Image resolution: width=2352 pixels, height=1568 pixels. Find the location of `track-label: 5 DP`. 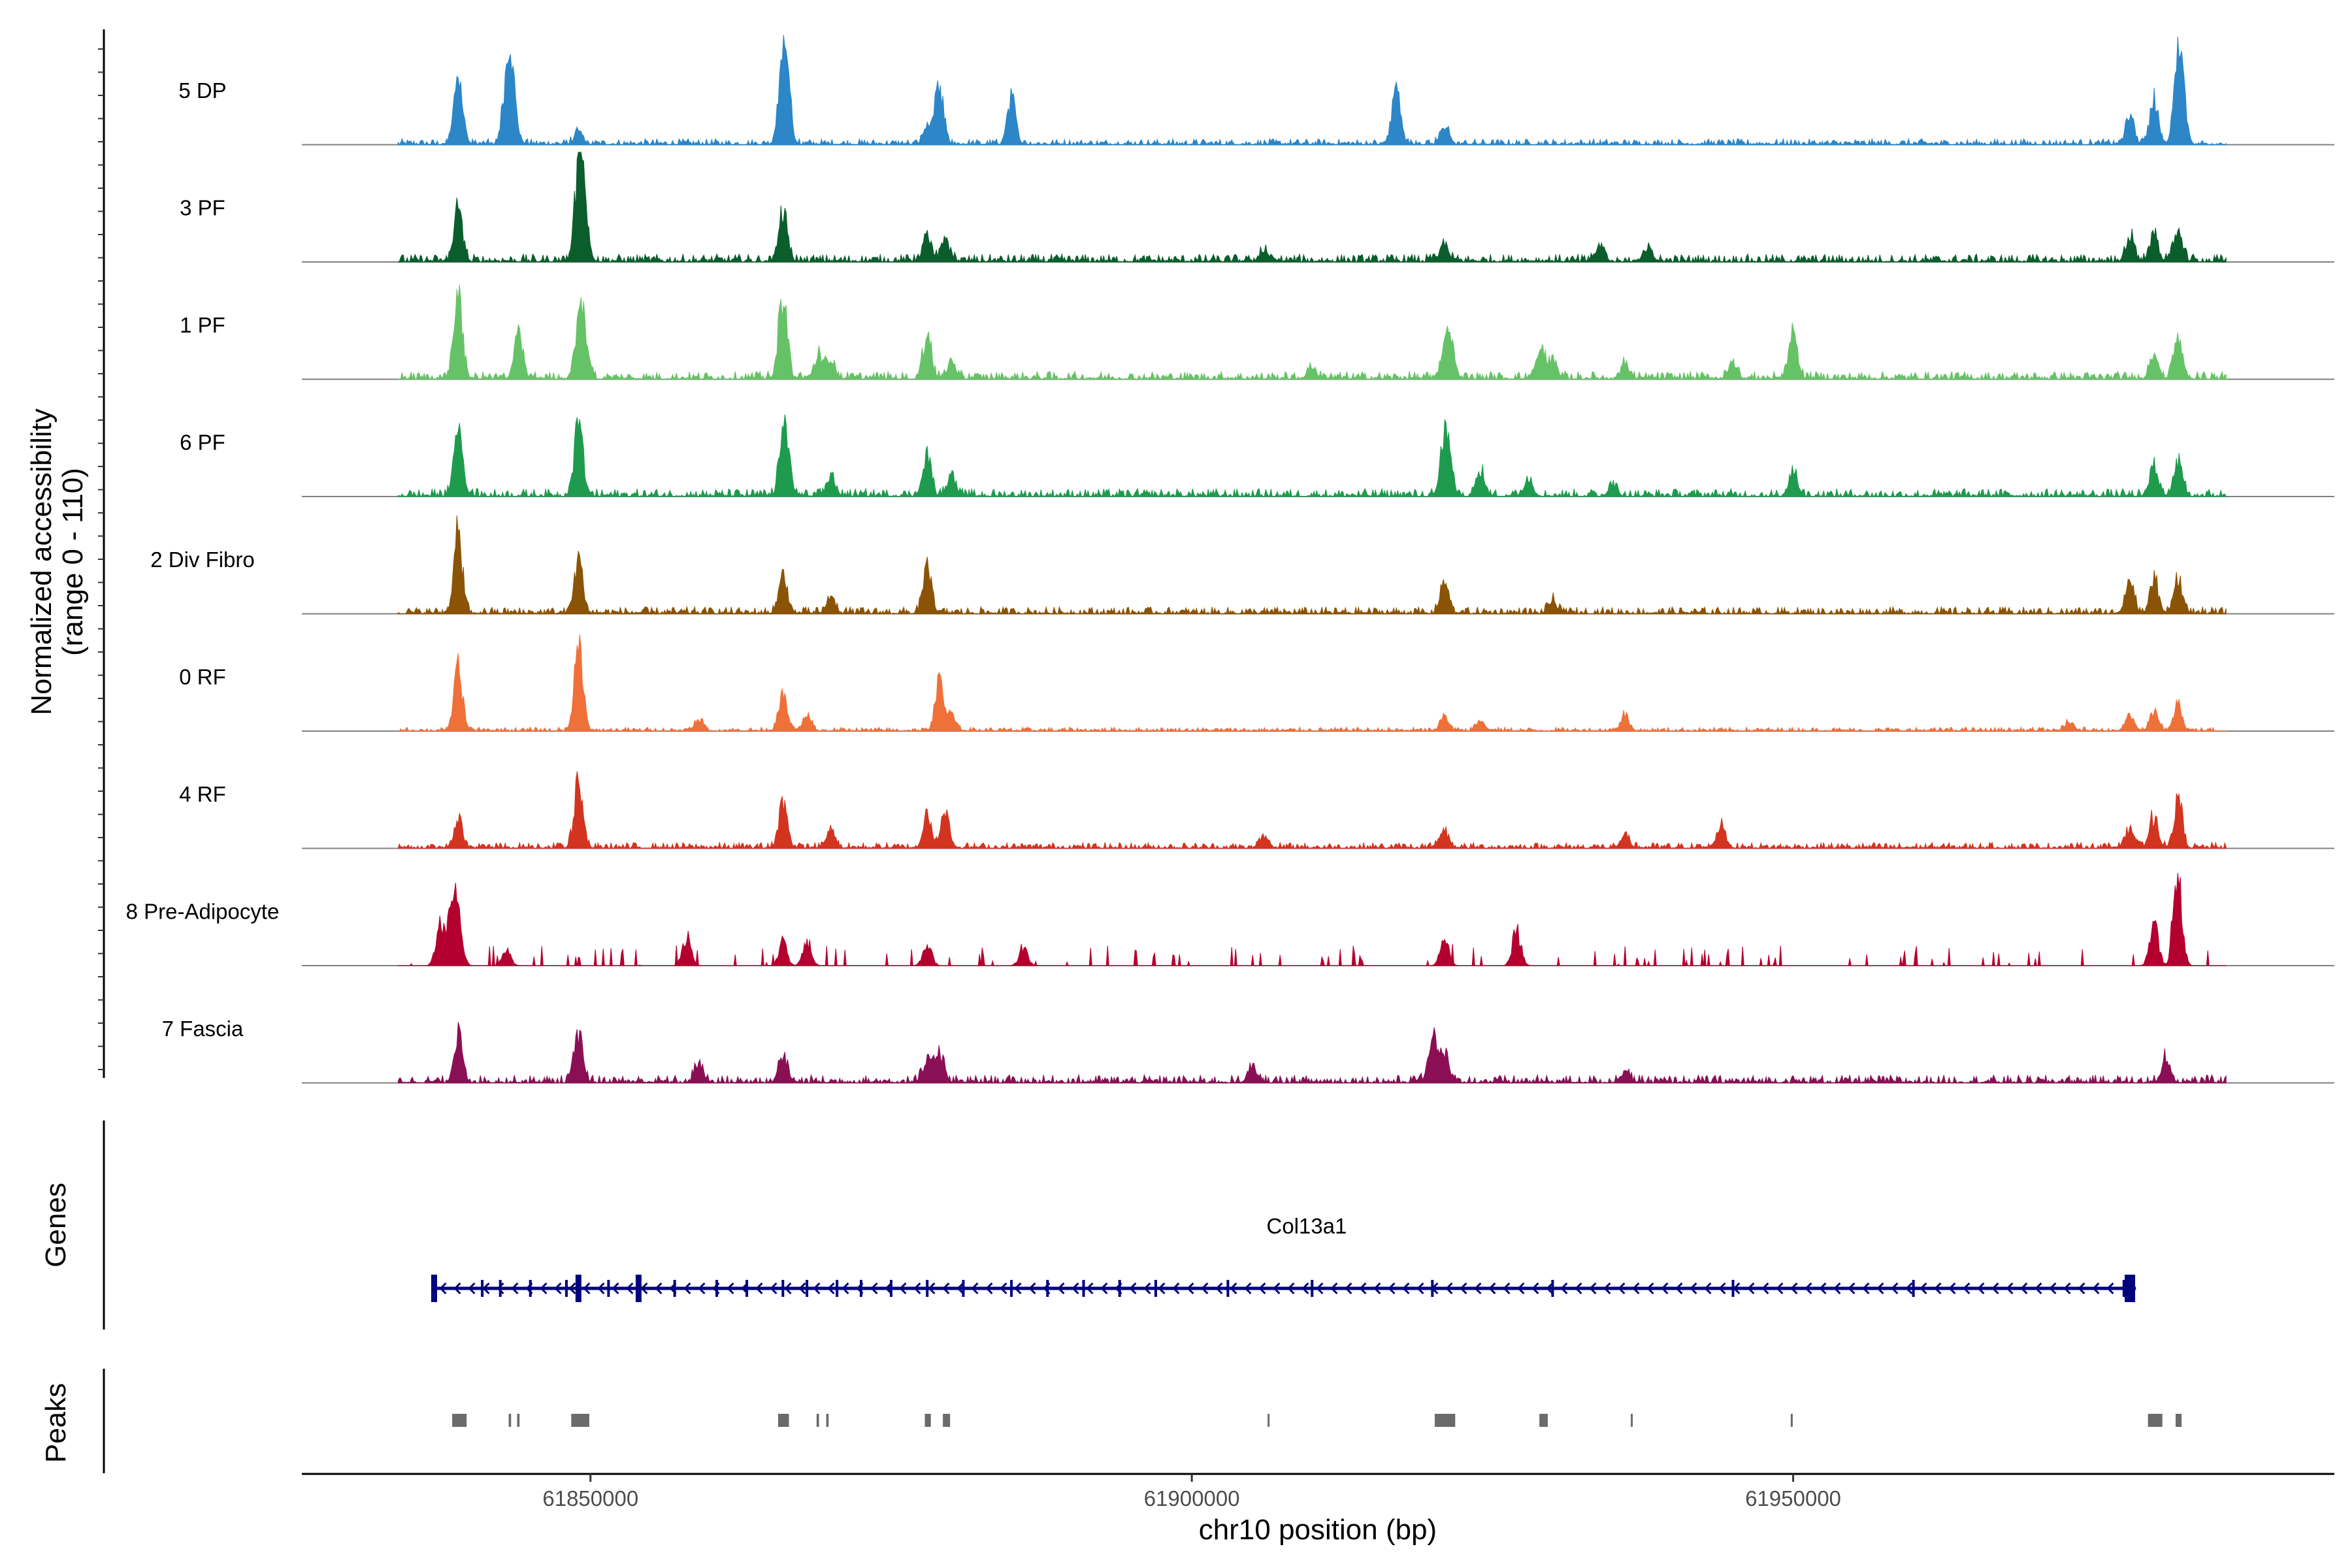

track-label: 5 DP is located at coordinates (202, 90).